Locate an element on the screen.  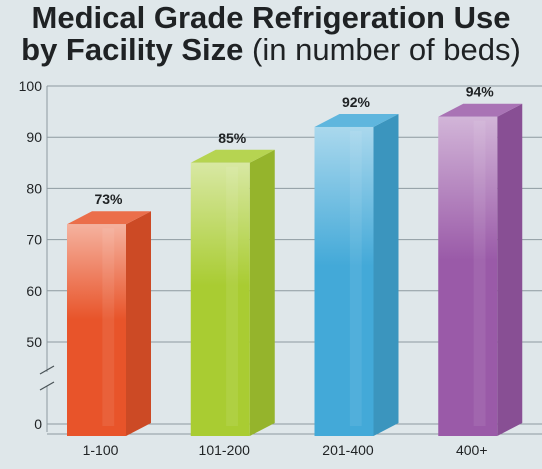
y-tick-label: 50 is located at coordinates (34, 342).